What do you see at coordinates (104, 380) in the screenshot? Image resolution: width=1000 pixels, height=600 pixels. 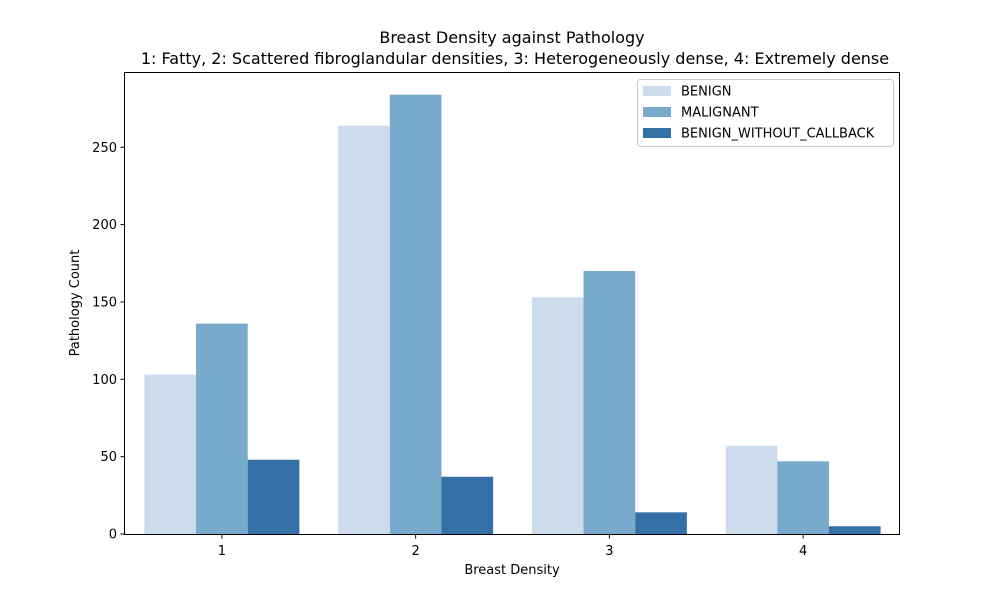 I see `y-tick-label: 100` at bounding box center [104, 380].